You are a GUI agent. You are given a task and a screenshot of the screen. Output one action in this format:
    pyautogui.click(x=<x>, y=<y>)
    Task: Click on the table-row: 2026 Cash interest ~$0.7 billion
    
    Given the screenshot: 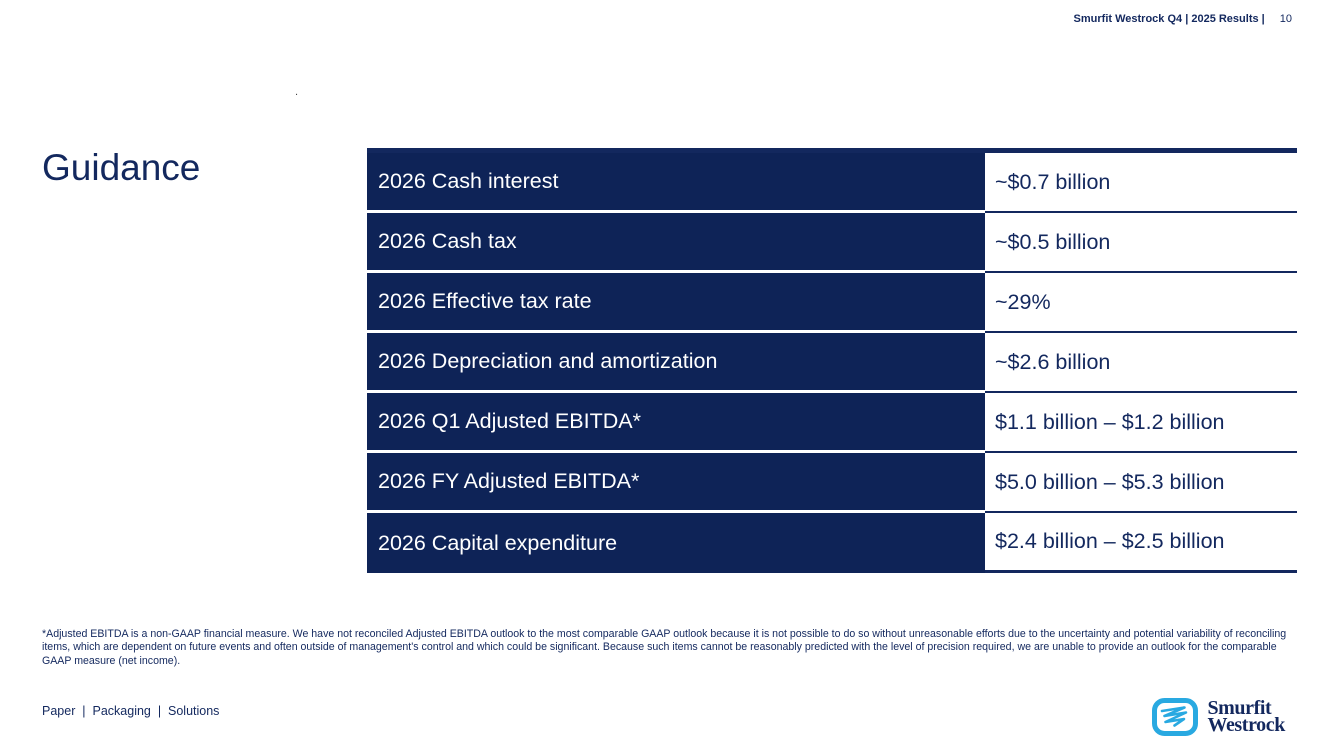 What is the action you would take?
    pyautogui.click(x=832, y=183)
    